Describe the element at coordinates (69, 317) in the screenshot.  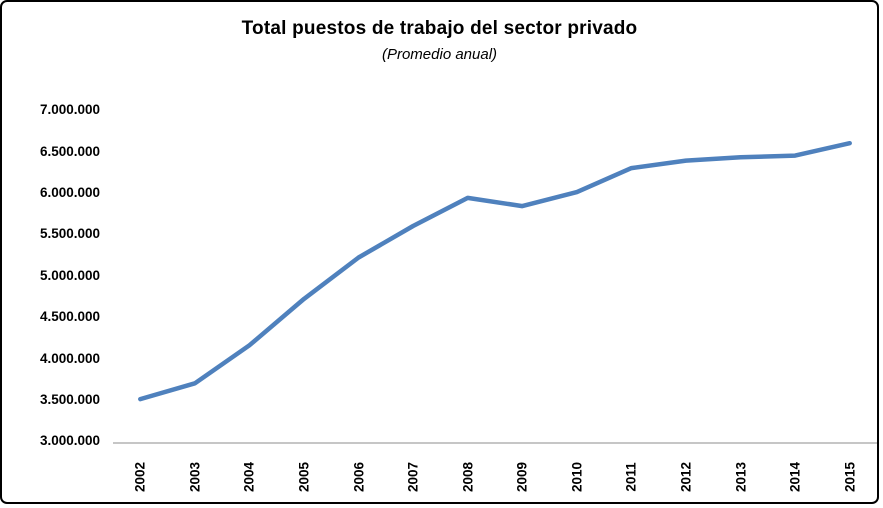
I see `y-axis-tick-label: 4.500.000` at that location.